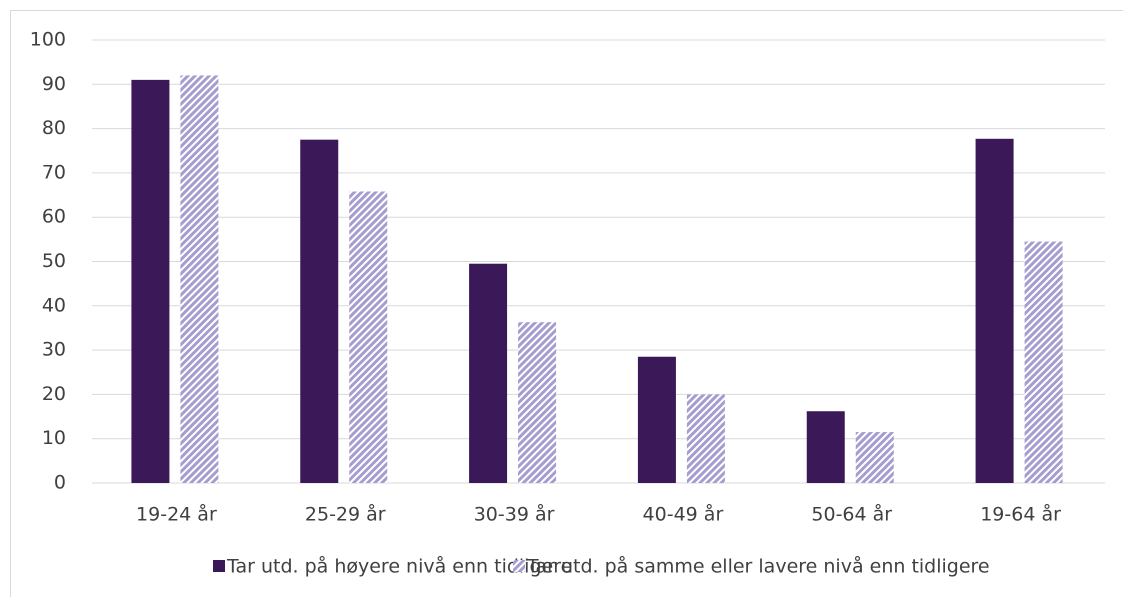 The height and width of the screenshot is (597, 1123). Describe the element at coordinates (514, 514) in the screenshot. I see `x-tick-label: 30-39 år` at that location.